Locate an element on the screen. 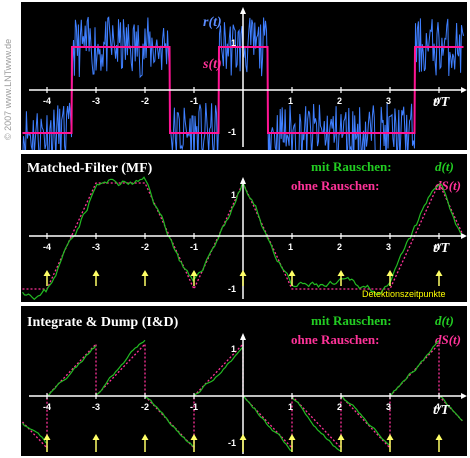 The height and width of the screenshot is (458, 470). panel-title: Integrate & Dump (I&D) is located at coordinates (103, 322).